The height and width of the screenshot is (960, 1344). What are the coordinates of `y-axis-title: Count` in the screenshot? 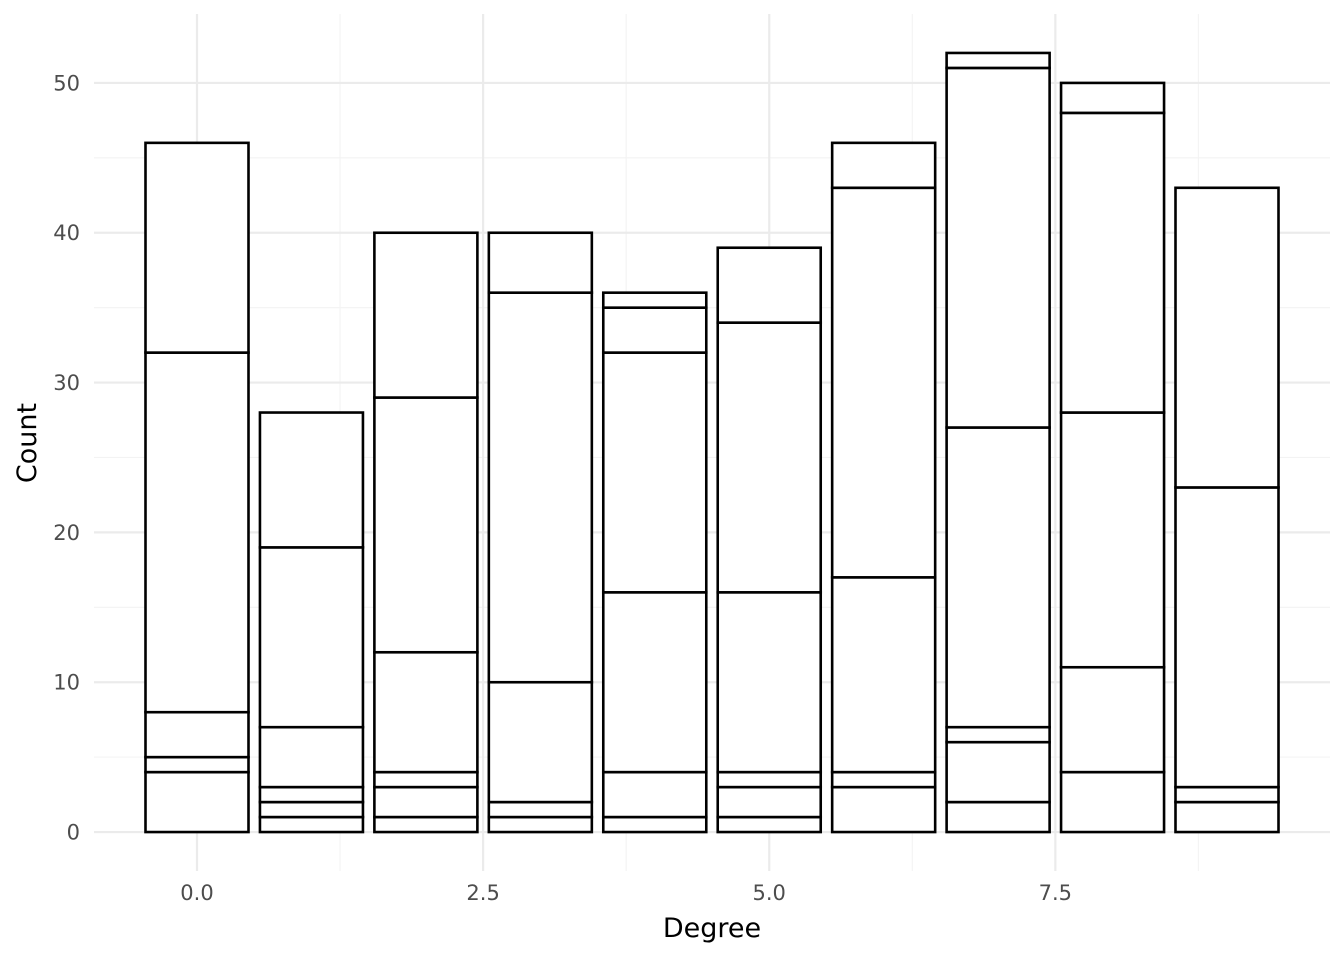 It's located at (27, 443).